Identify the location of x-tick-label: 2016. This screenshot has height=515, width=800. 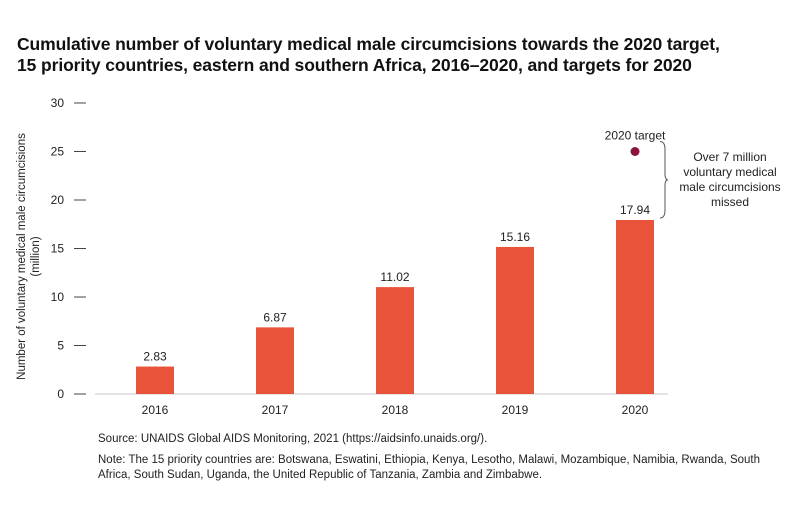
(155, 410).